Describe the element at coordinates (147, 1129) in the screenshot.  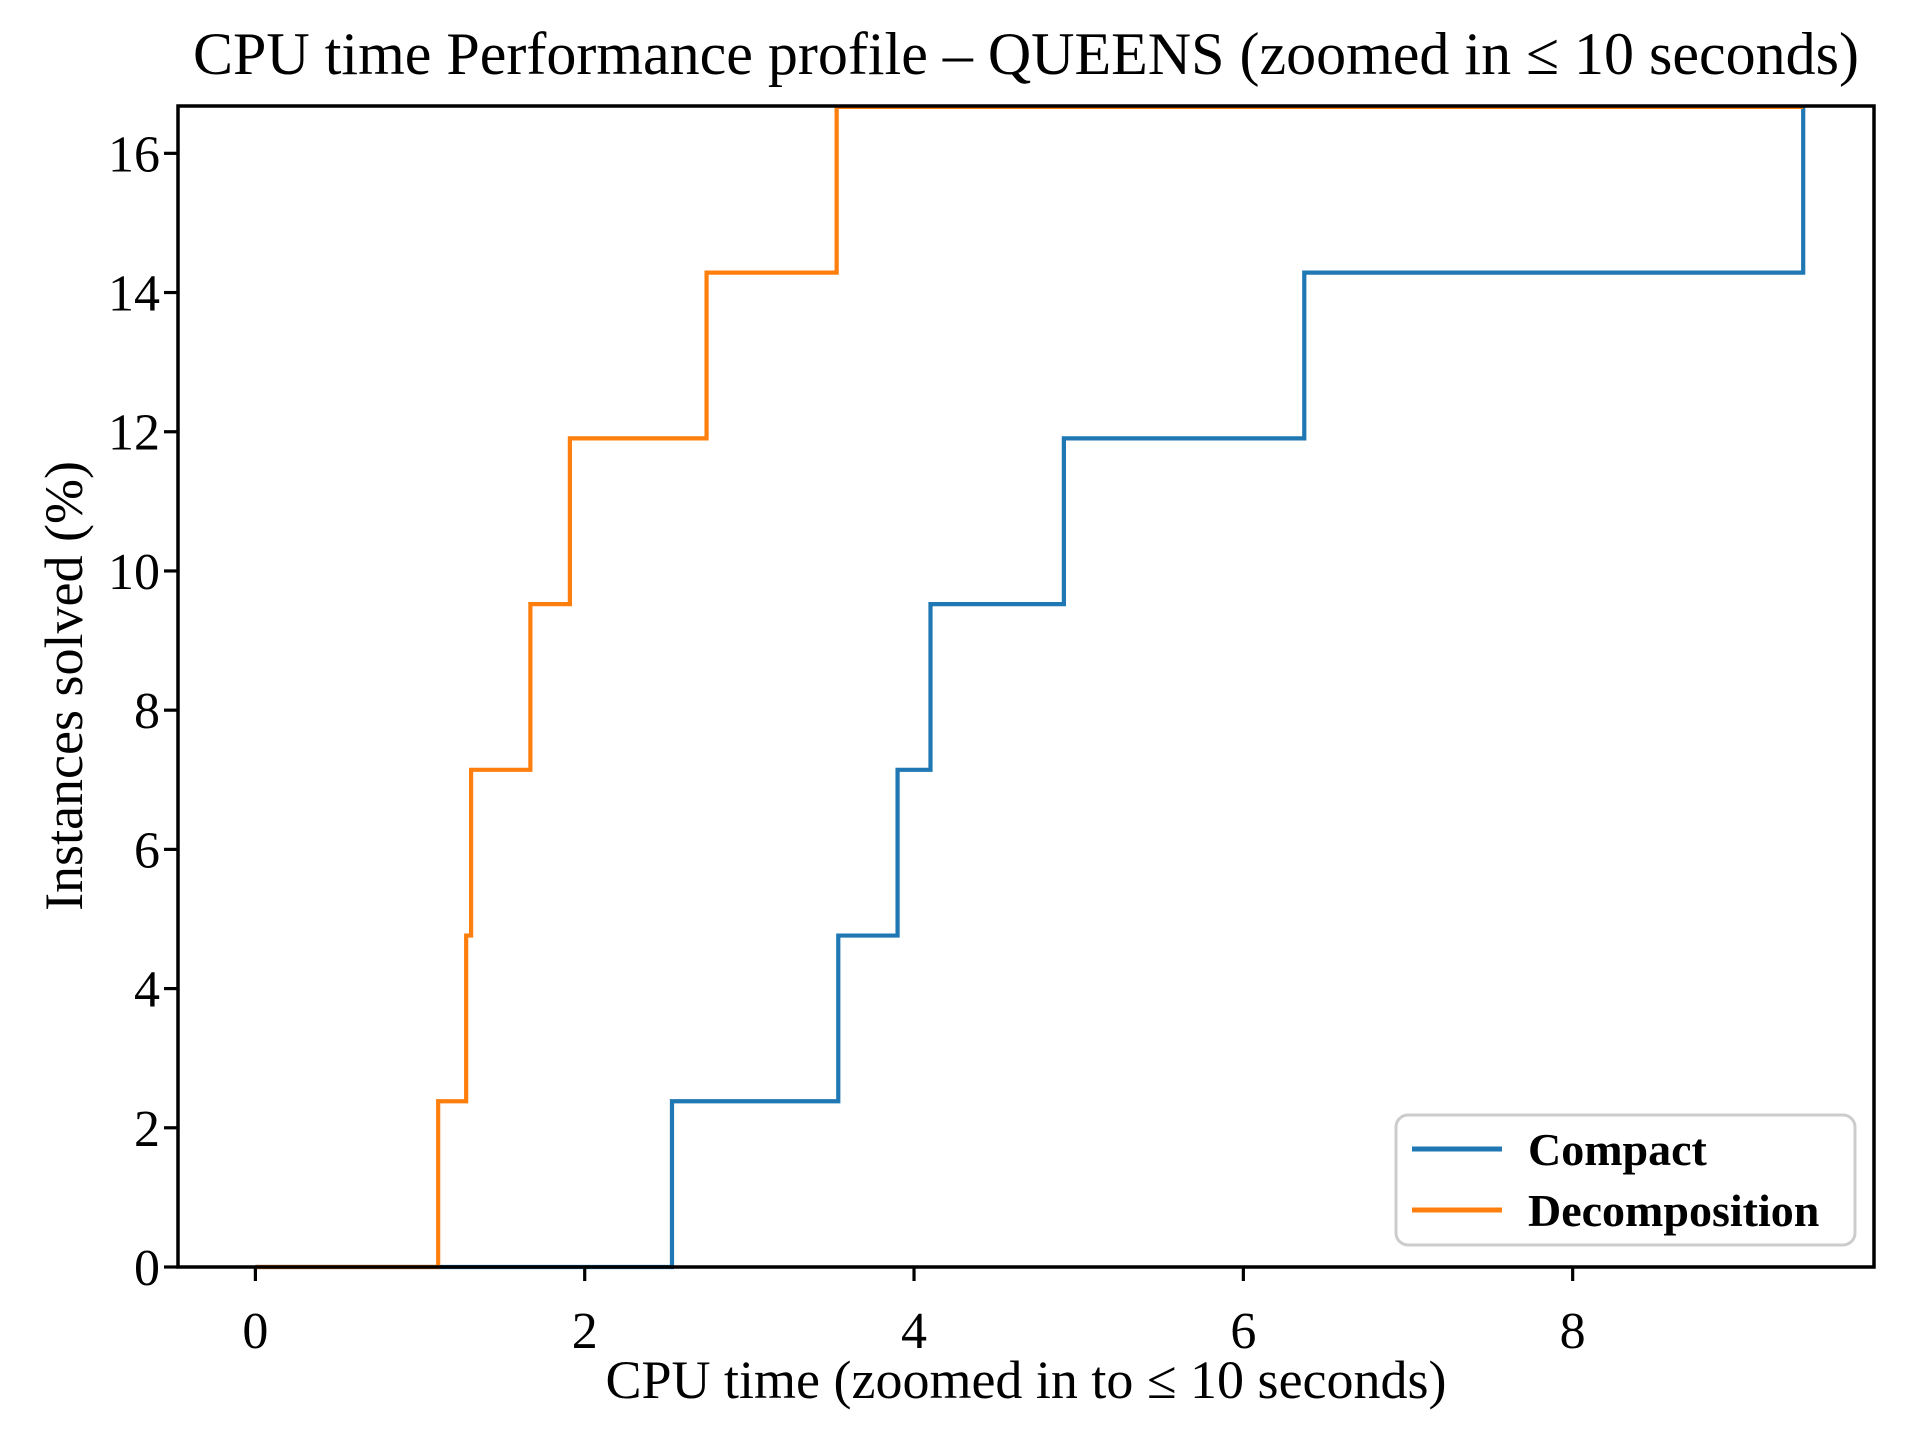
I see `y-tick-label: 2` at that location.